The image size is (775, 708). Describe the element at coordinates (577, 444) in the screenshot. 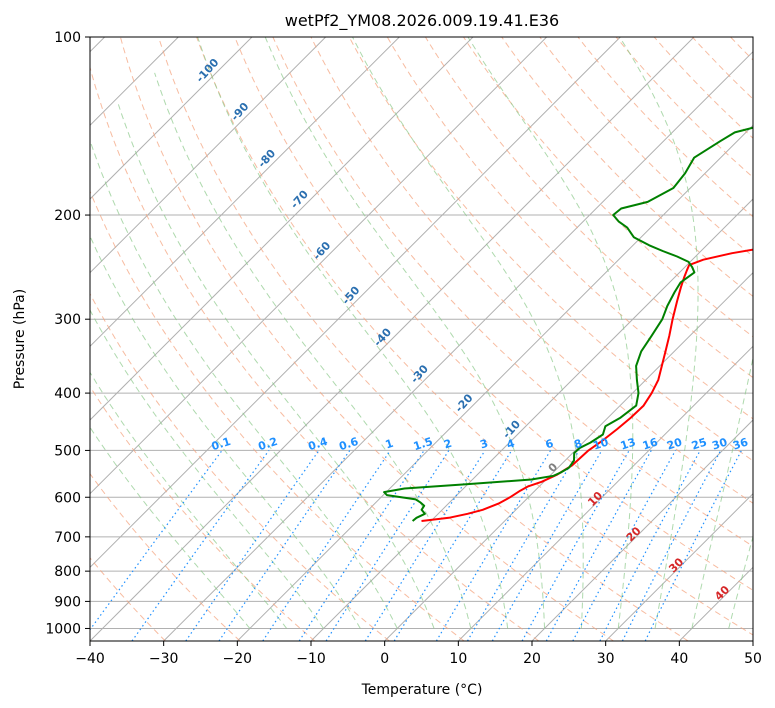

I see `mixing-ratio-label: 8` at that location.